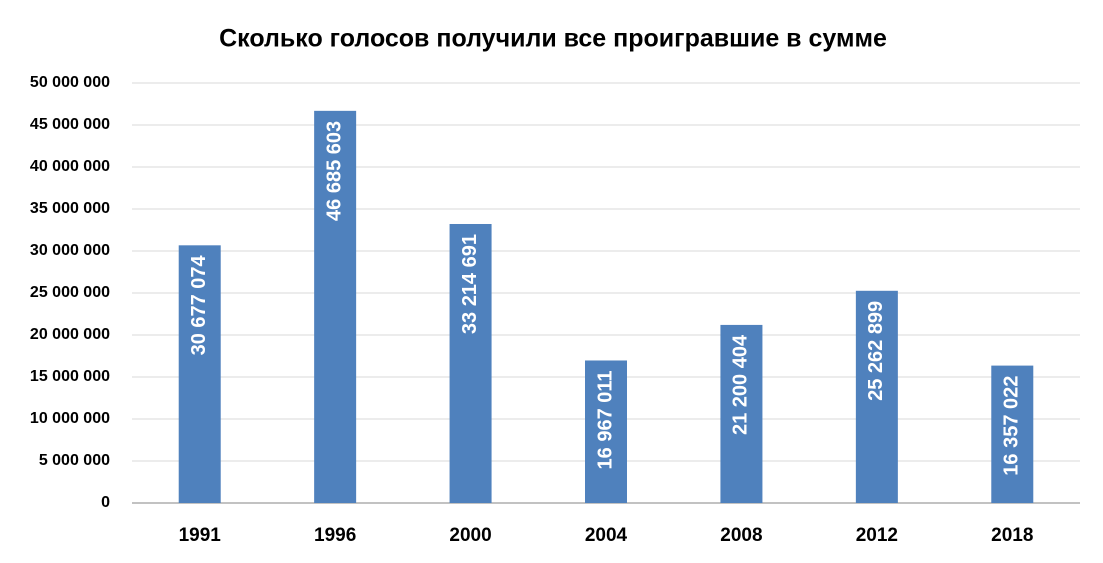 The width and height of the screenshot is (1103, 563). I want to click on y-tick-label: 25 000 000, so click(70, 292).